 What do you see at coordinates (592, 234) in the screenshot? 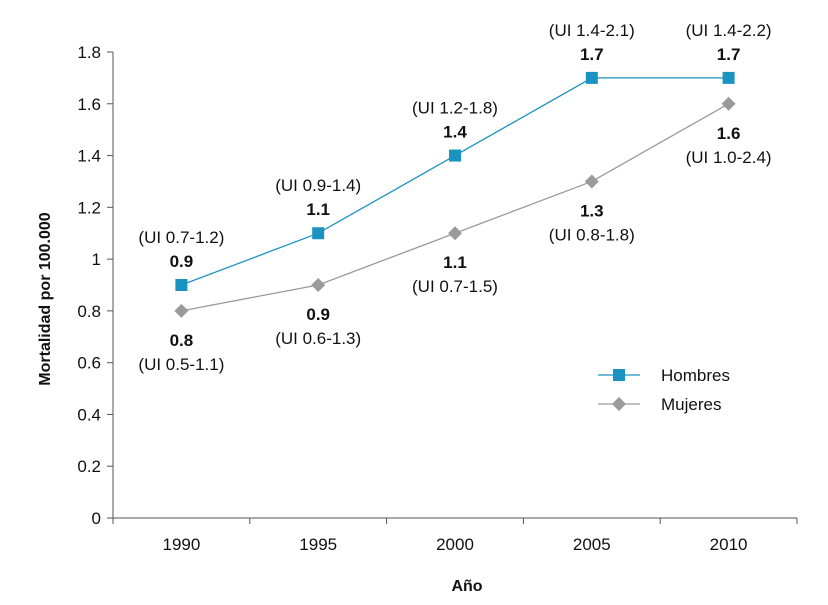
I see `interval-label: (UI 0.8-1.8)` at bounding box center [592, 234].